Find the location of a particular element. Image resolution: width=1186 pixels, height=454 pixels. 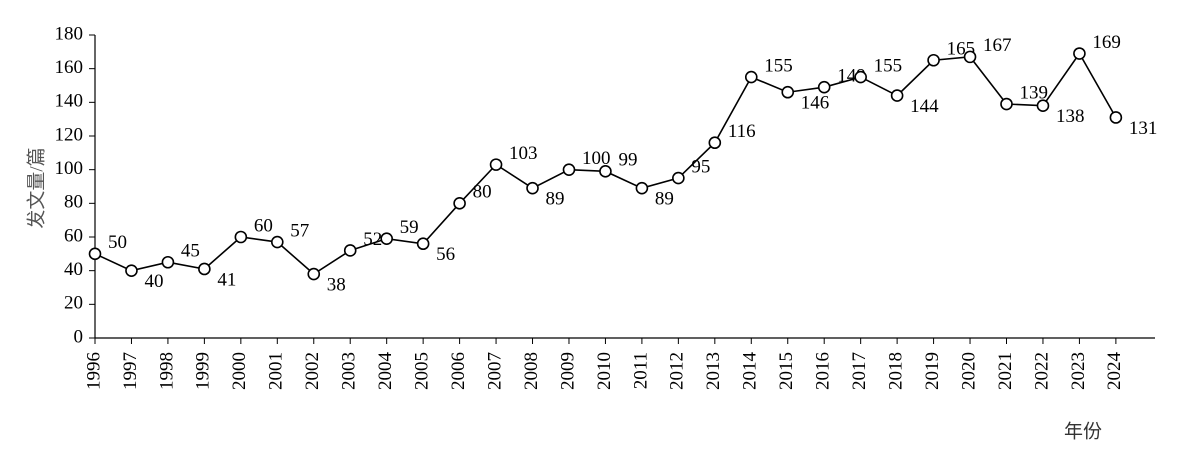

data-label: 38 is located at coordinates (336, 284).